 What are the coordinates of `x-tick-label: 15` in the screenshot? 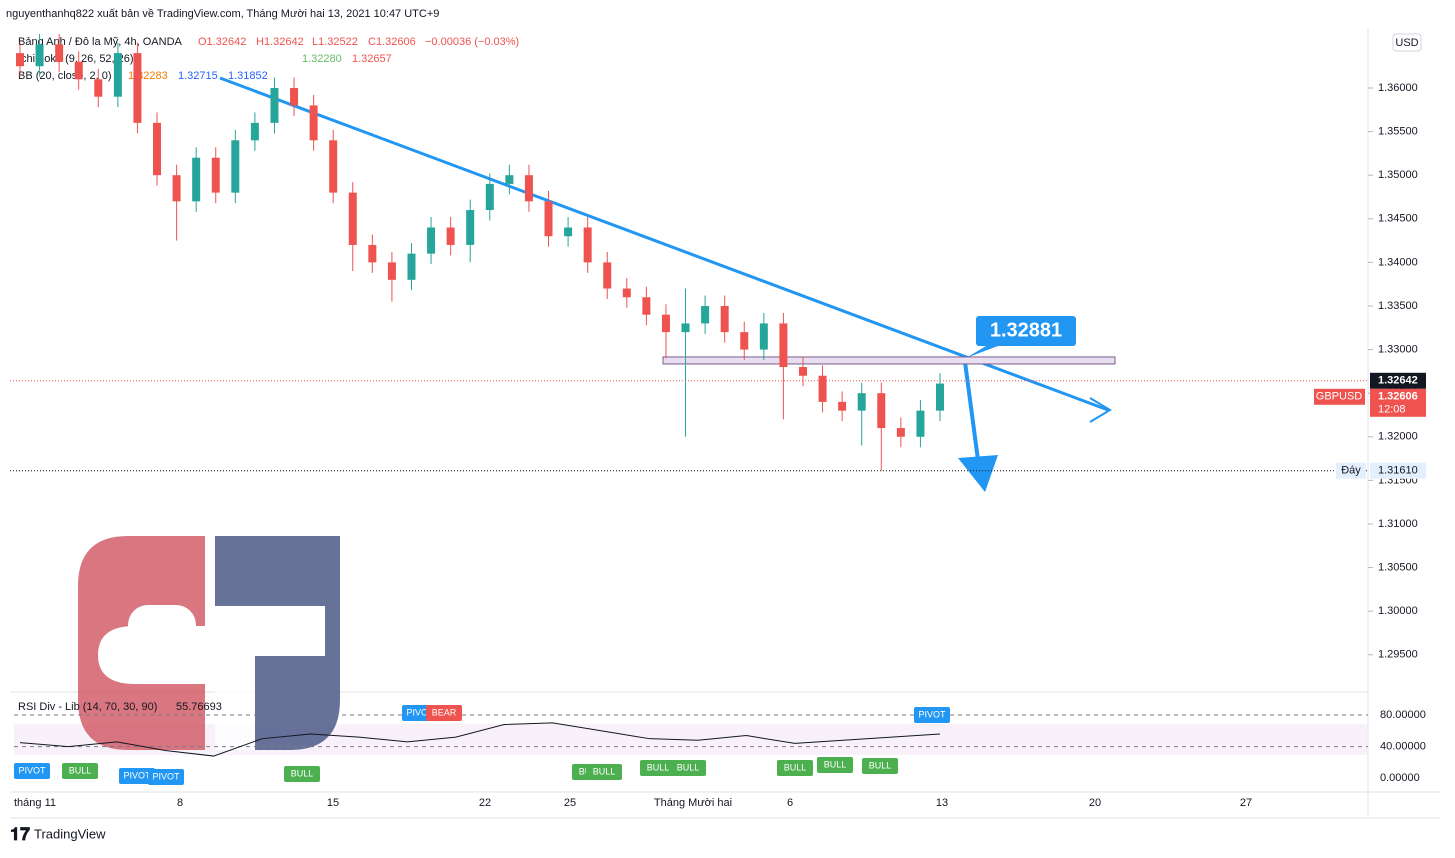 It's located at (333, 803).